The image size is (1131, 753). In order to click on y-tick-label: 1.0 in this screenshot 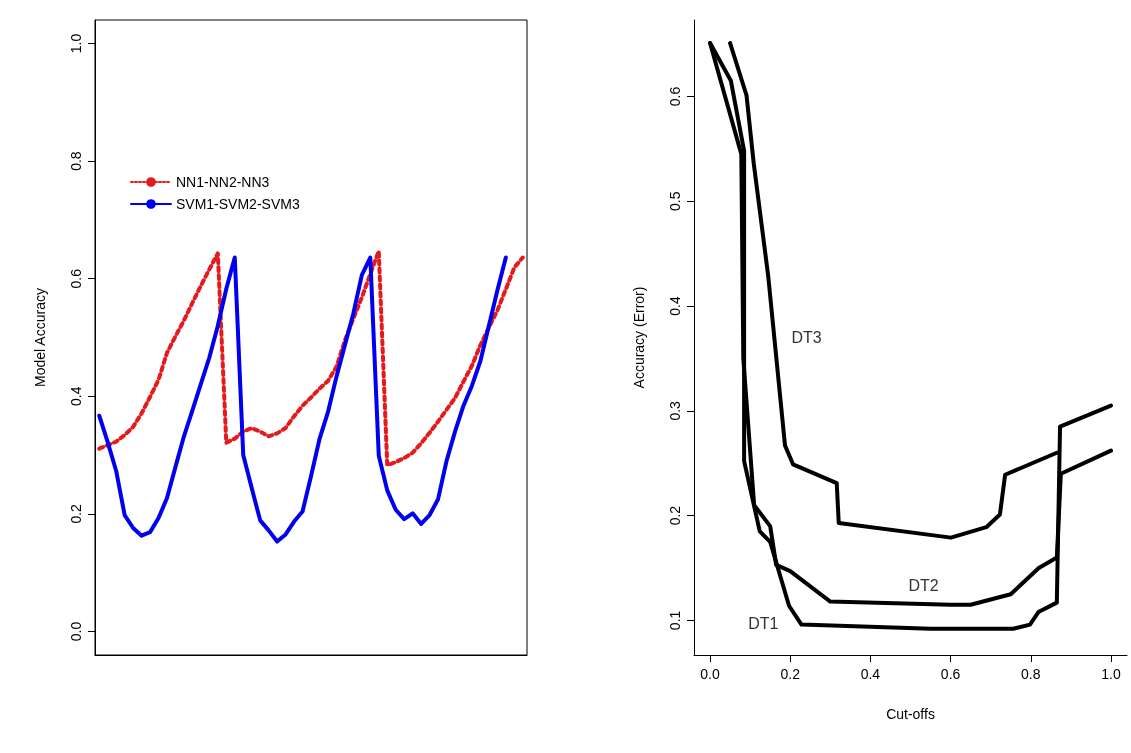, I will do `click(76, 43)`.